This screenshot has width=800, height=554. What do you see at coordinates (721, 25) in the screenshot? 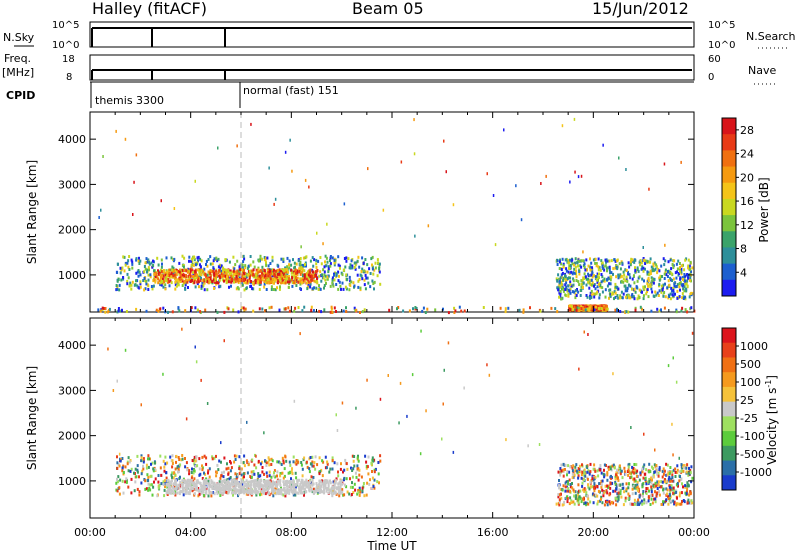
I see `nsearch-tick-top: 10^5` at bounding box center [721, 25].